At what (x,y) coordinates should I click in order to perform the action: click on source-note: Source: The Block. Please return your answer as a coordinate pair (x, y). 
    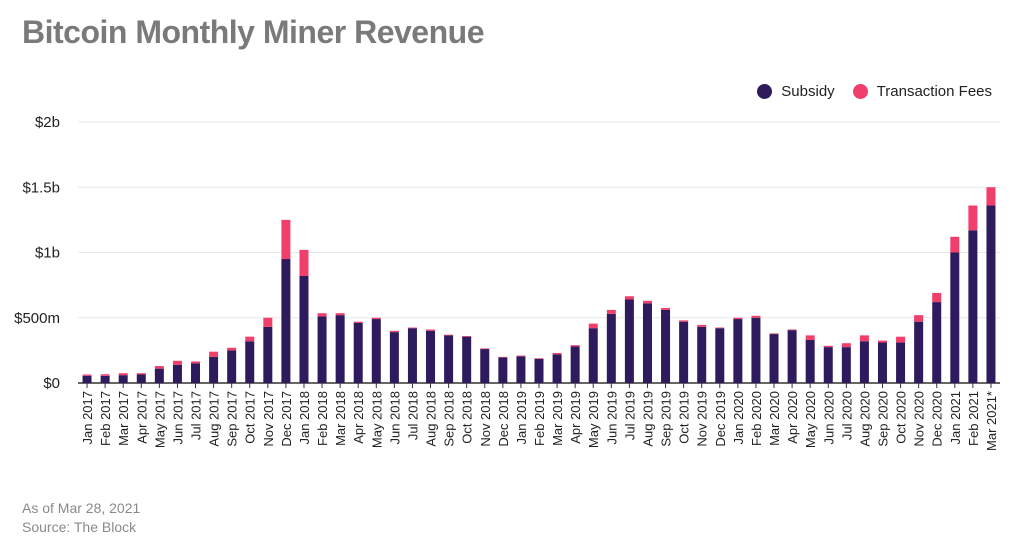
    Looking at the image, I should click on (79, 527).